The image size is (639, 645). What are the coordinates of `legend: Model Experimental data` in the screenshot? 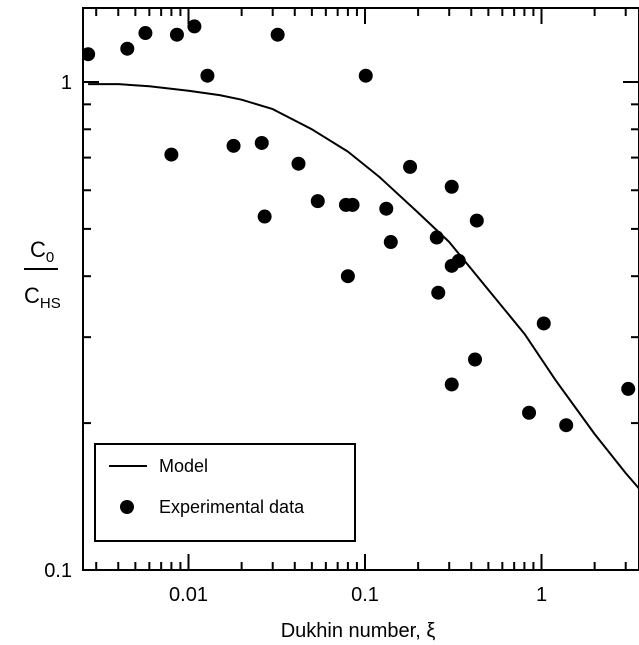 It's located at (225, 492).